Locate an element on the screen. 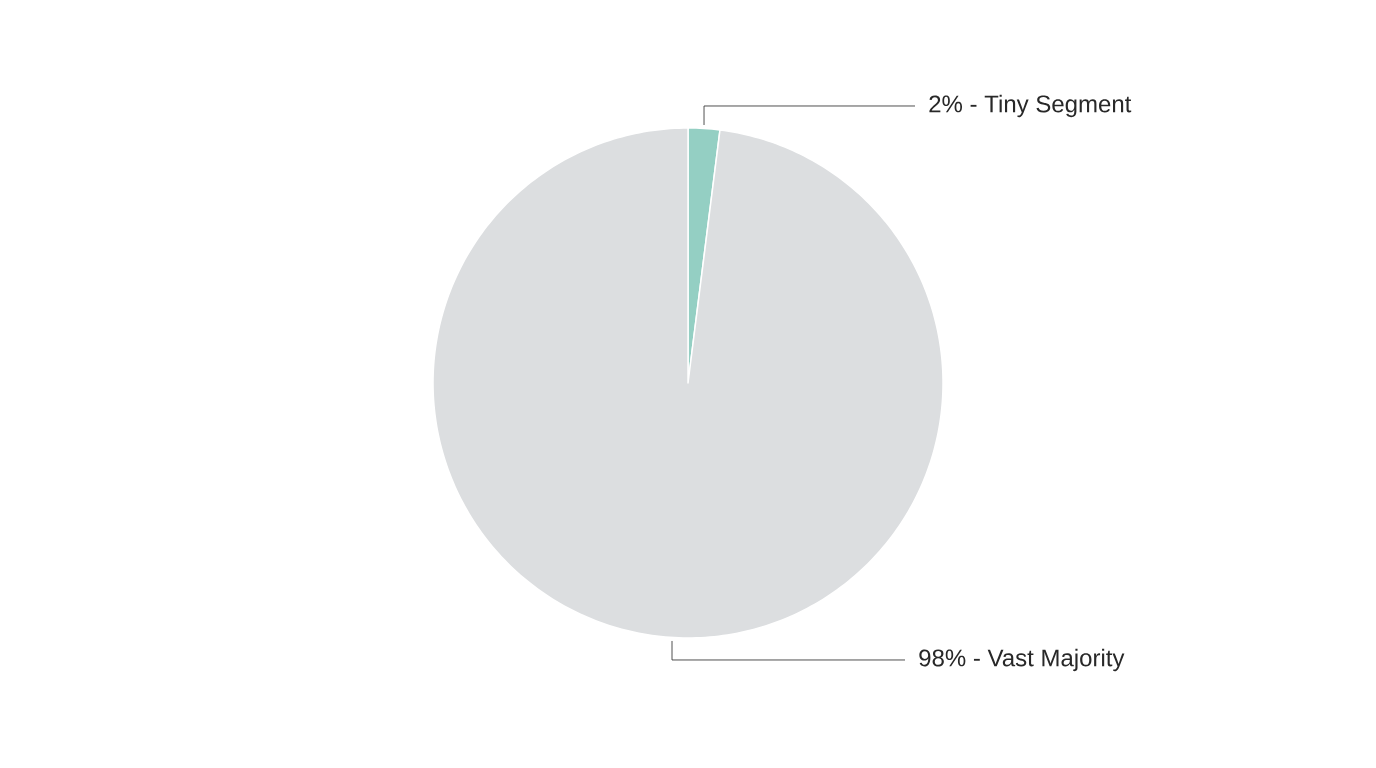 The width and height of the screenshot is (1376, 768). slice-label: 98% - Vast Majority is located at coordinates (1022, 660).